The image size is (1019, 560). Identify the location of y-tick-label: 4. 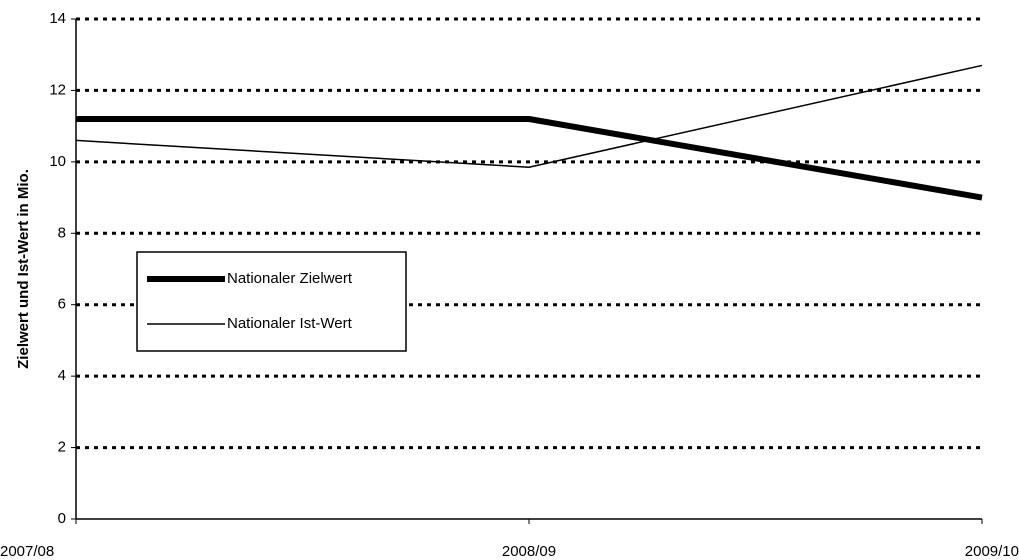
(62, 375).